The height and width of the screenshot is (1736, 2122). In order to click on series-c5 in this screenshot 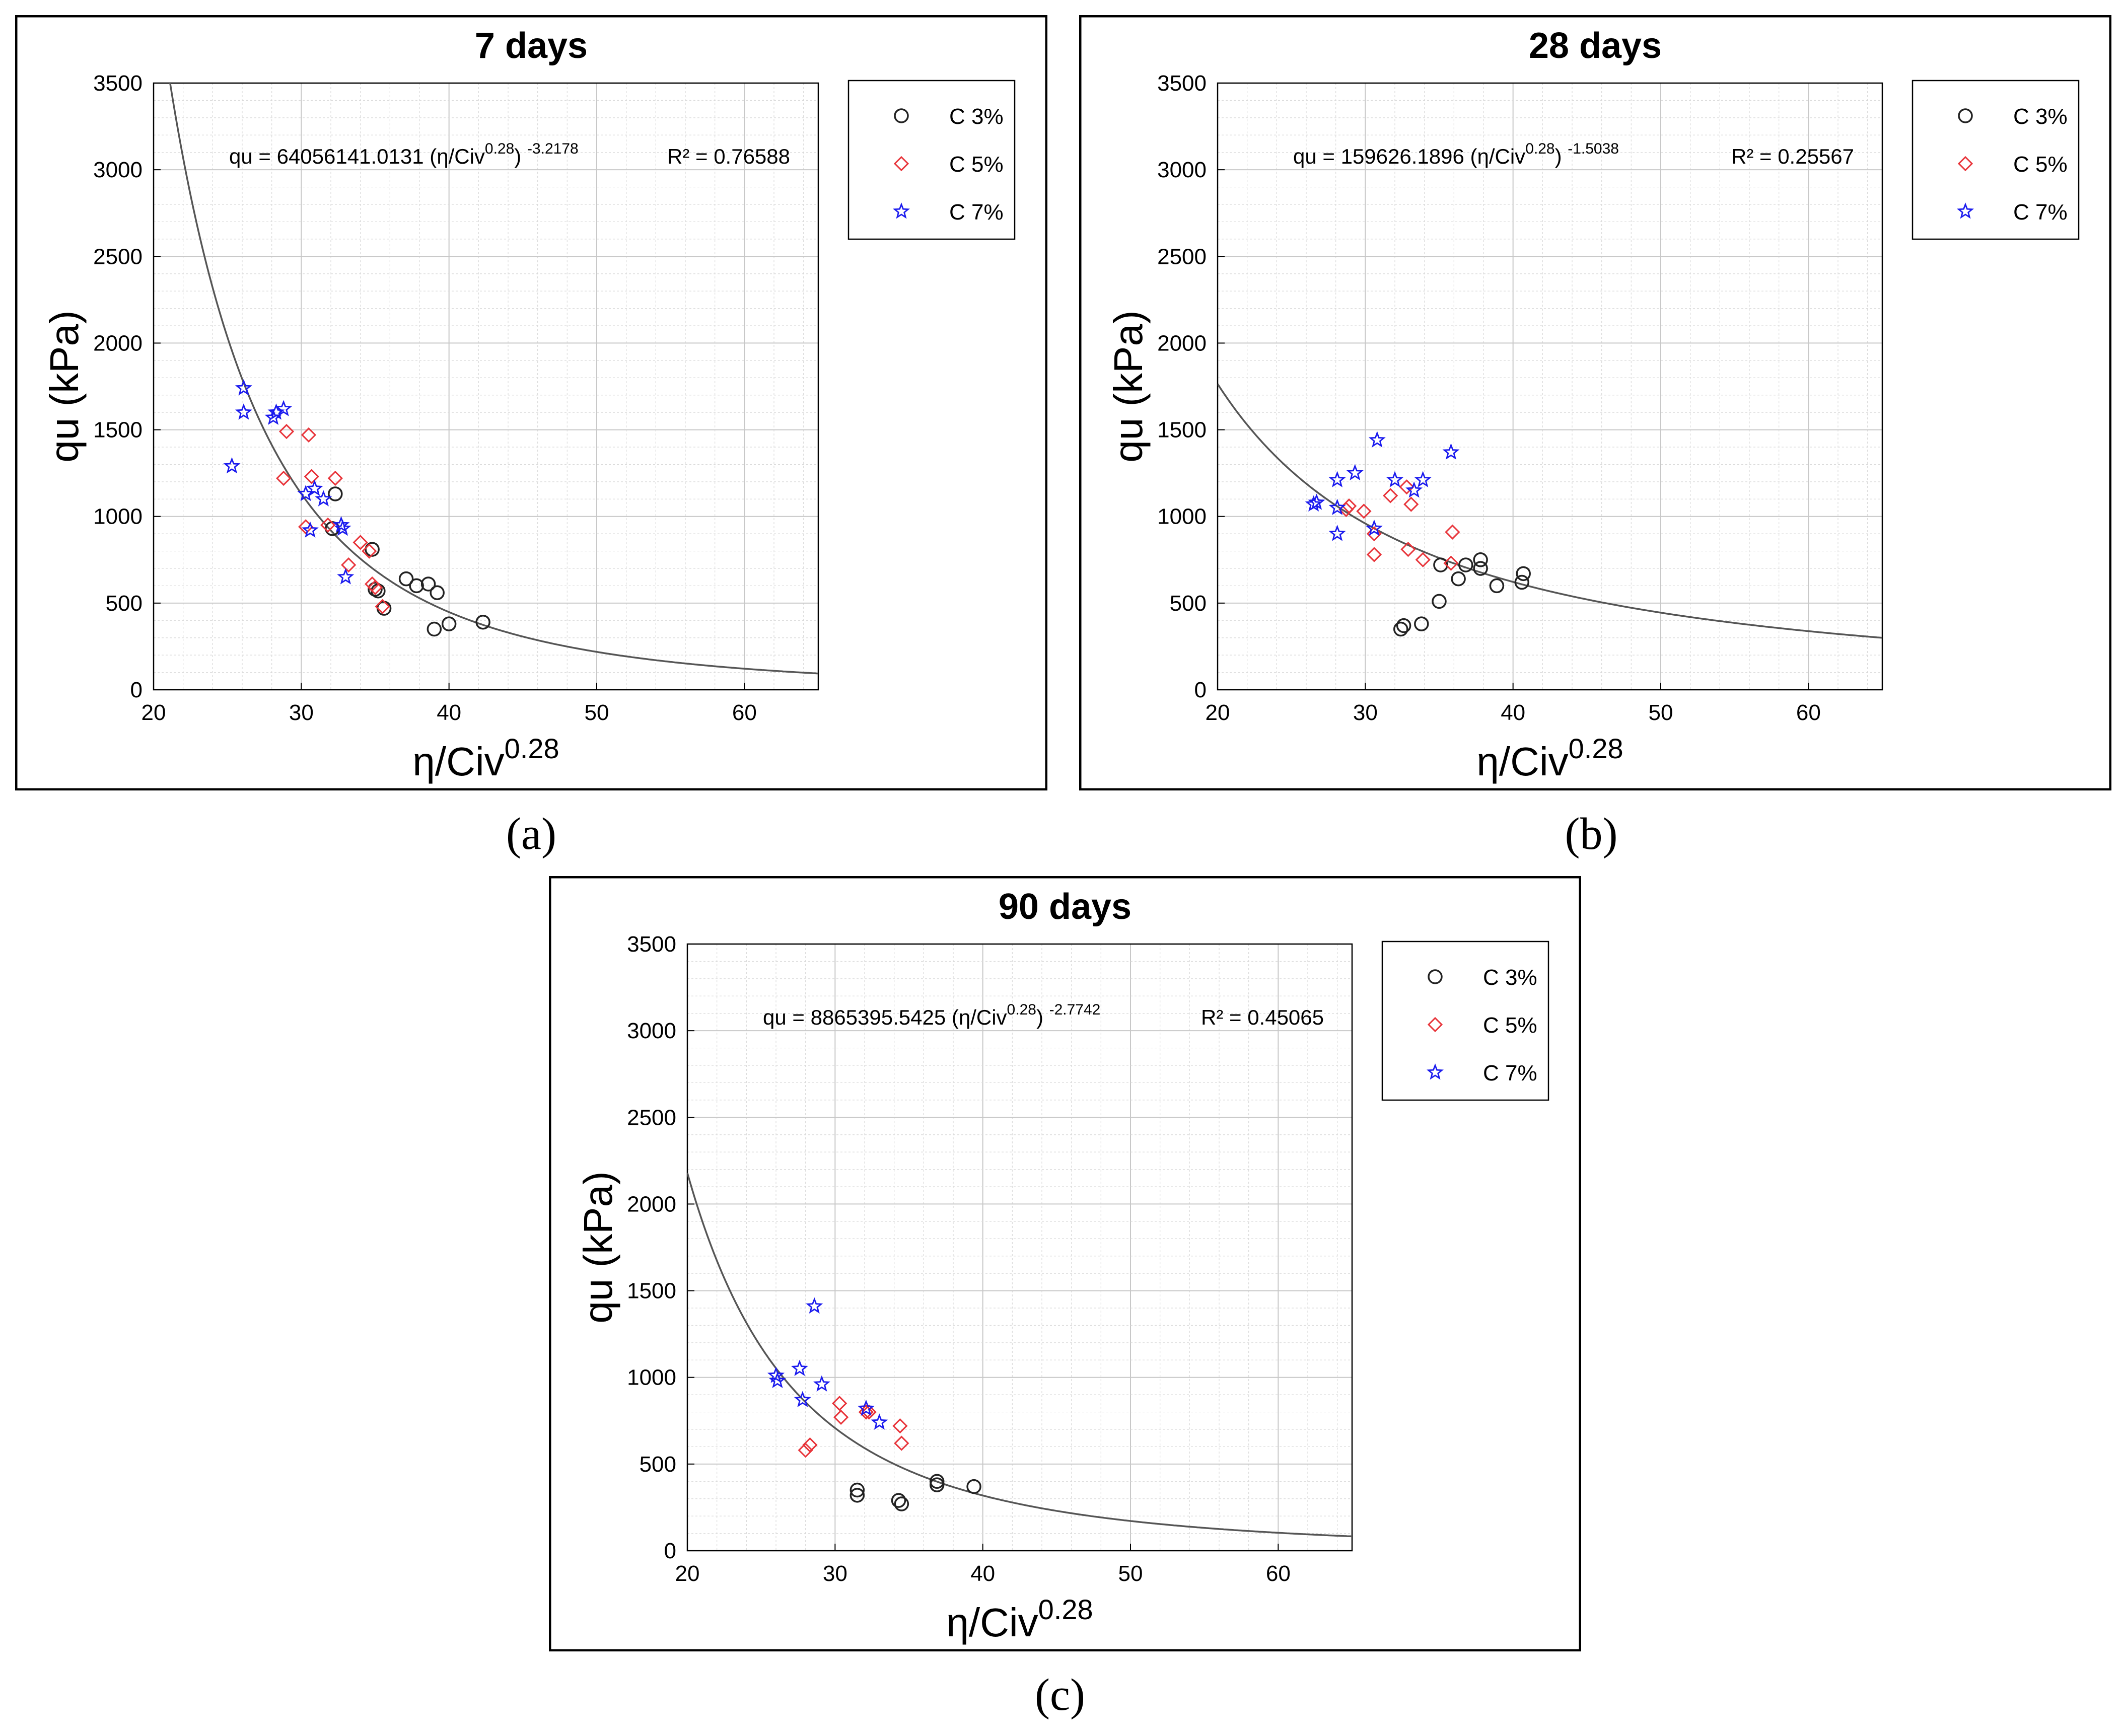, I will do `click(333, 518)`.